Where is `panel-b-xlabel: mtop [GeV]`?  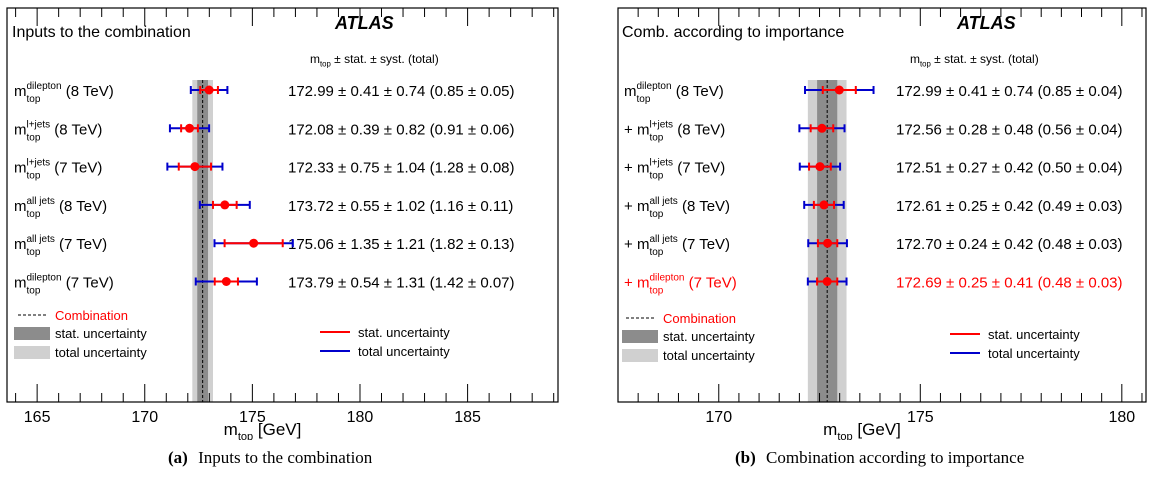
panel-b-xlabel: mtop [GeV] is located at coordinates (862, 430).